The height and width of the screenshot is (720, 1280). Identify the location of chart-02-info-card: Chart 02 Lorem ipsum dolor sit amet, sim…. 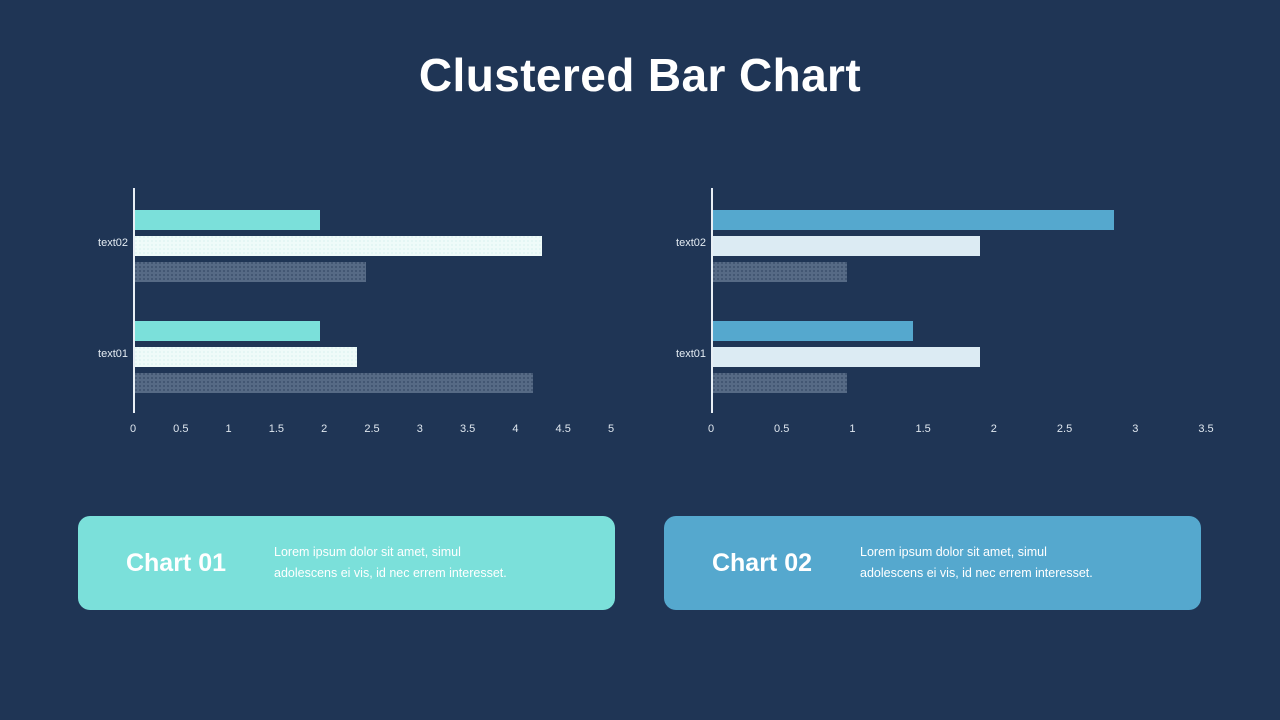
(932, 563).